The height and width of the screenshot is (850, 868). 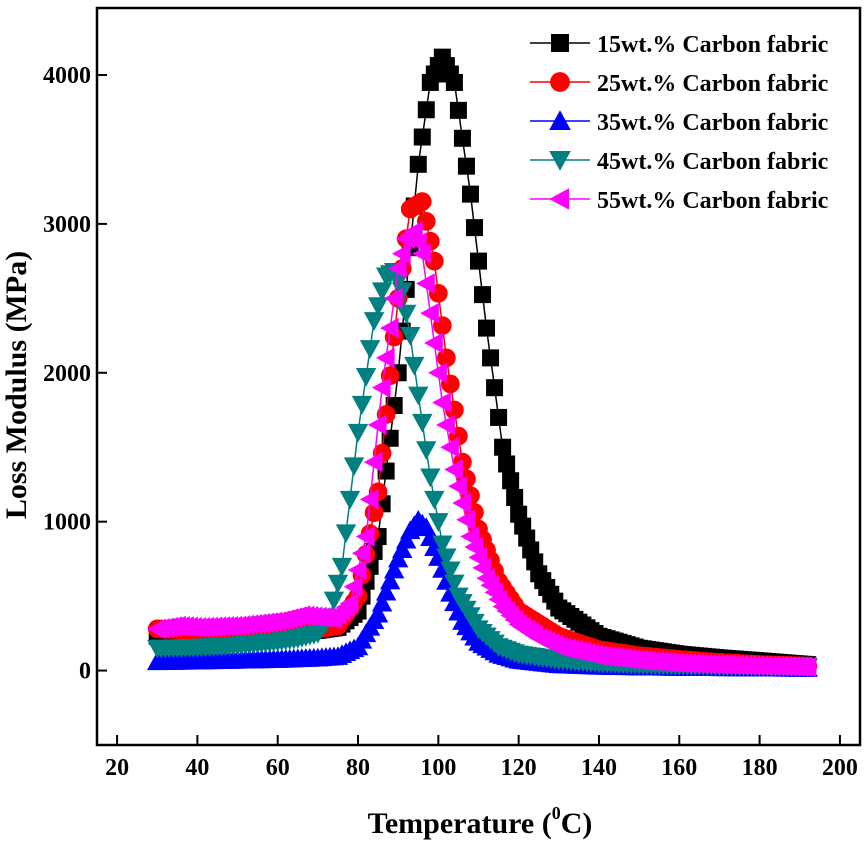 I want to click on legend-item-45wt-carbon-fabric: 45wt.% Carbon fabric, so click(x=679, y=162).